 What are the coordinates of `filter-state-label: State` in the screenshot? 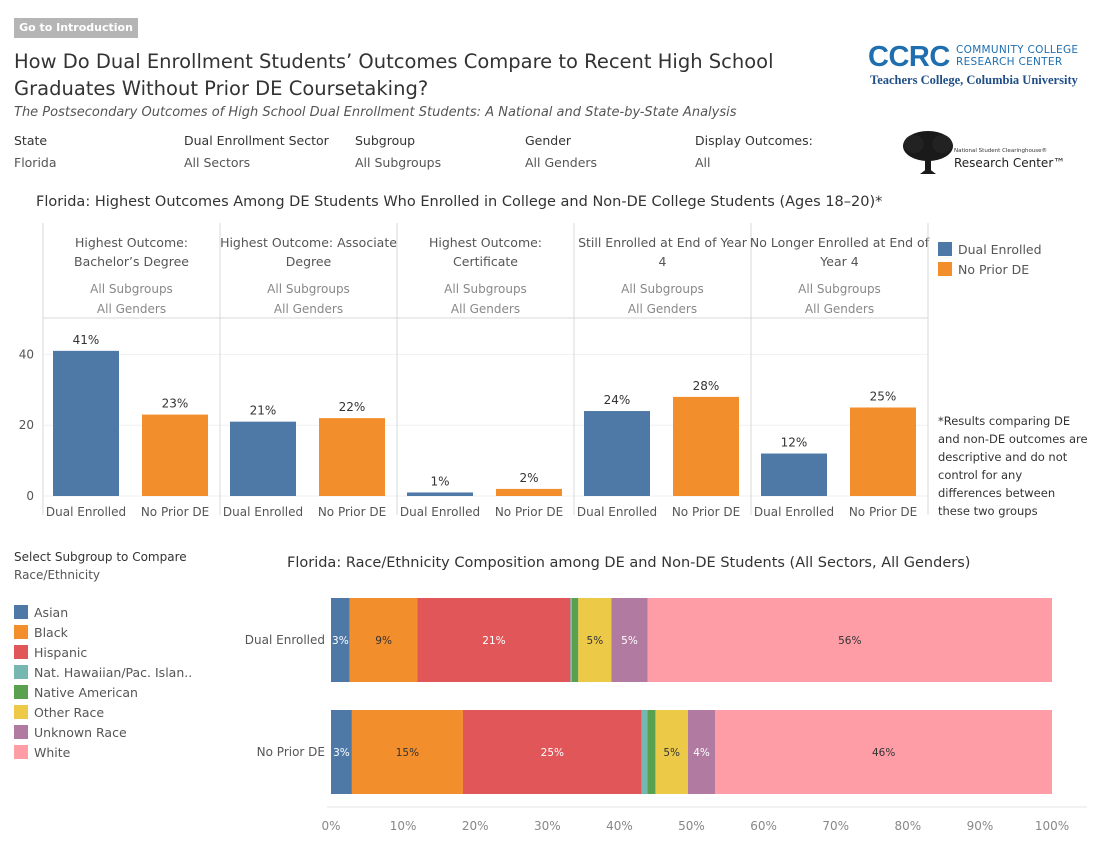 It's located at (31, 140).